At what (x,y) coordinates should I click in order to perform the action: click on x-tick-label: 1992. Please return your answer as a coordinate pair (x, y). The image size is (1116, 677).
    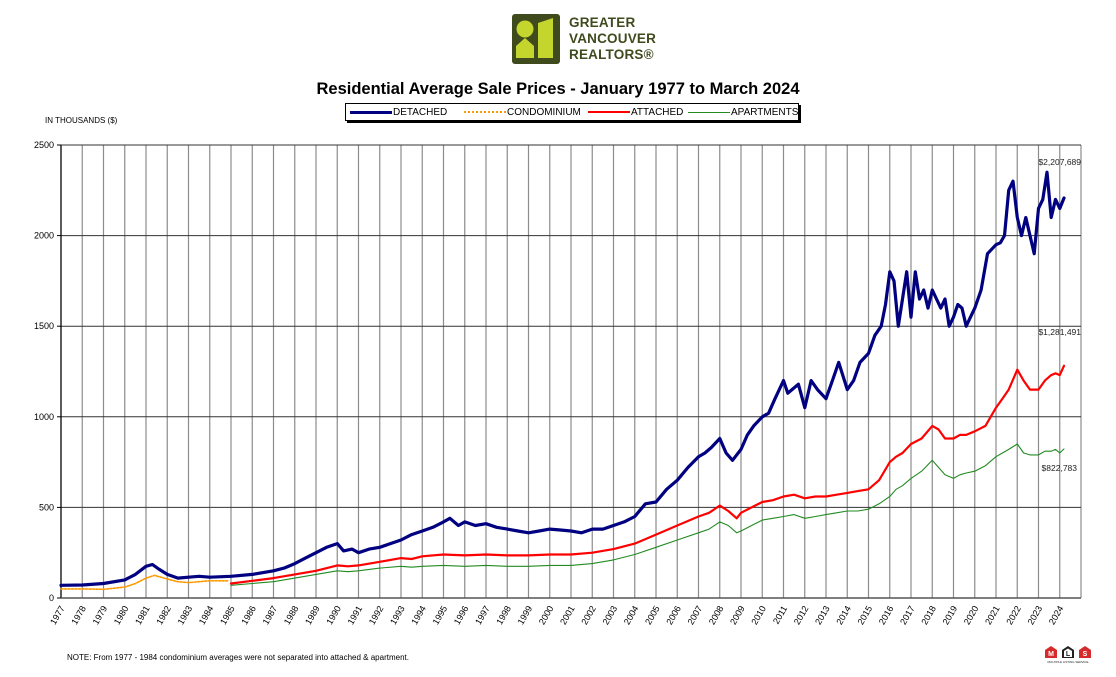
    Looking at the image, I should click on (376, 615).